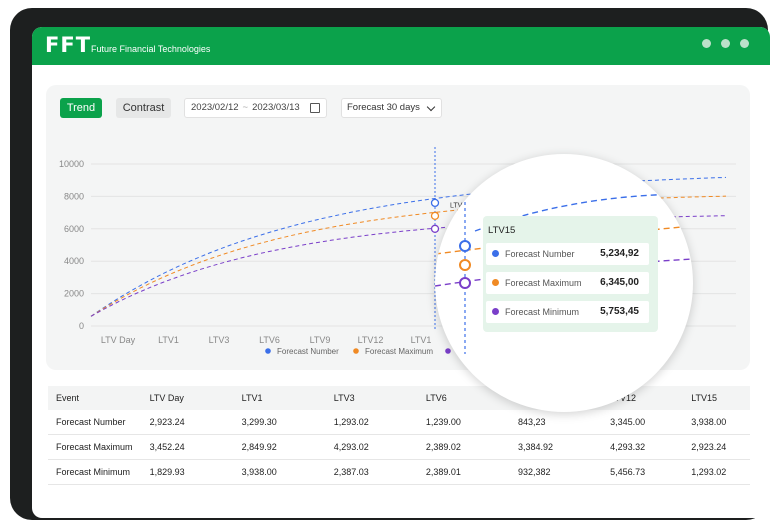 Image resolution: width=780 pixels, height=531 pixels. I want to click on forecast-select: Forecast 30 days, so click(391, 108).